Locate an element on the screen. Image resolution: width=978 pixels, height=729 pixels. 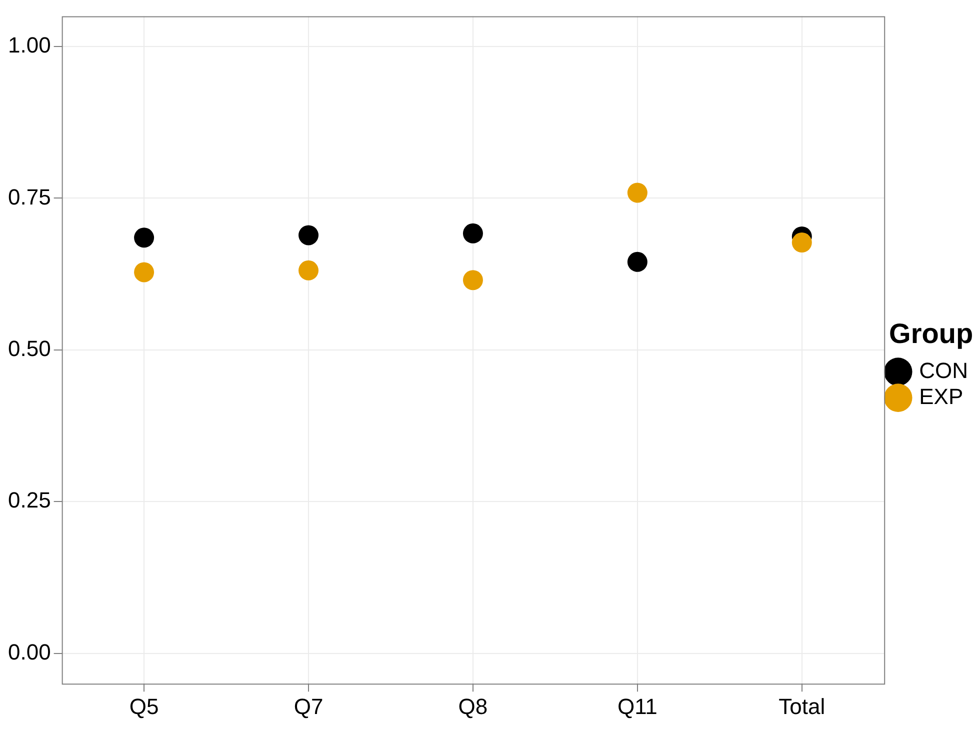
x-tick-label: Q8 is located at coordinates (473, 706).